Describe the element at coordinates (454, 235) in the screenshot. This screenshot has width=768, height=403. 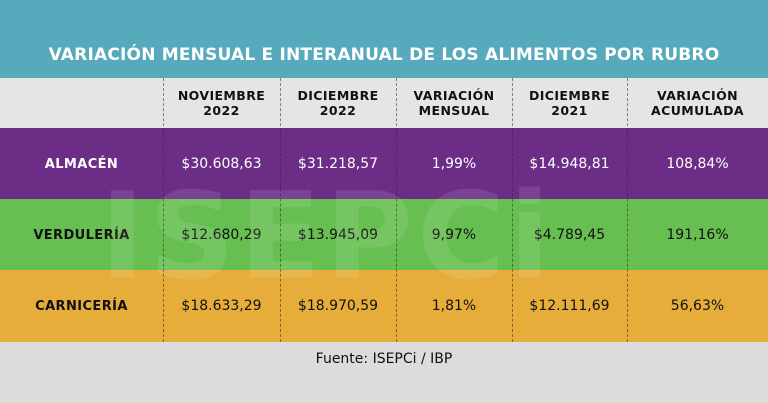
I see `table-cell: 9,97%` at that location.